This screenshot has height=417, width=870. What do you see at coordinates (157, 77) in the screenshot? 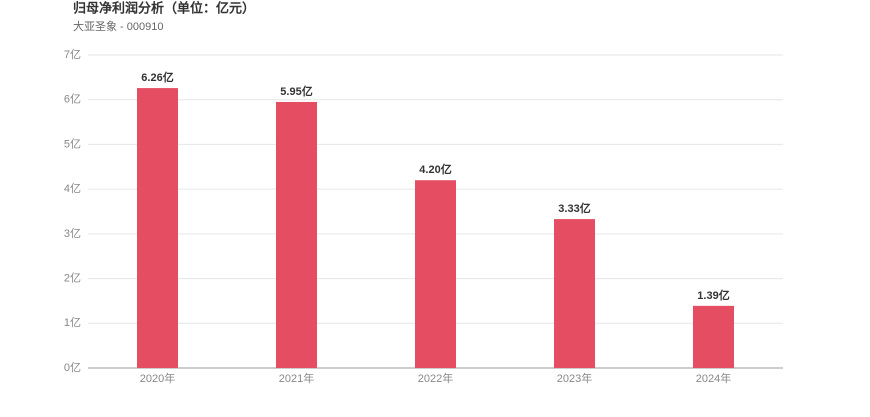
I see `value-label: 6.26亿` at bounding box center [157, 77].